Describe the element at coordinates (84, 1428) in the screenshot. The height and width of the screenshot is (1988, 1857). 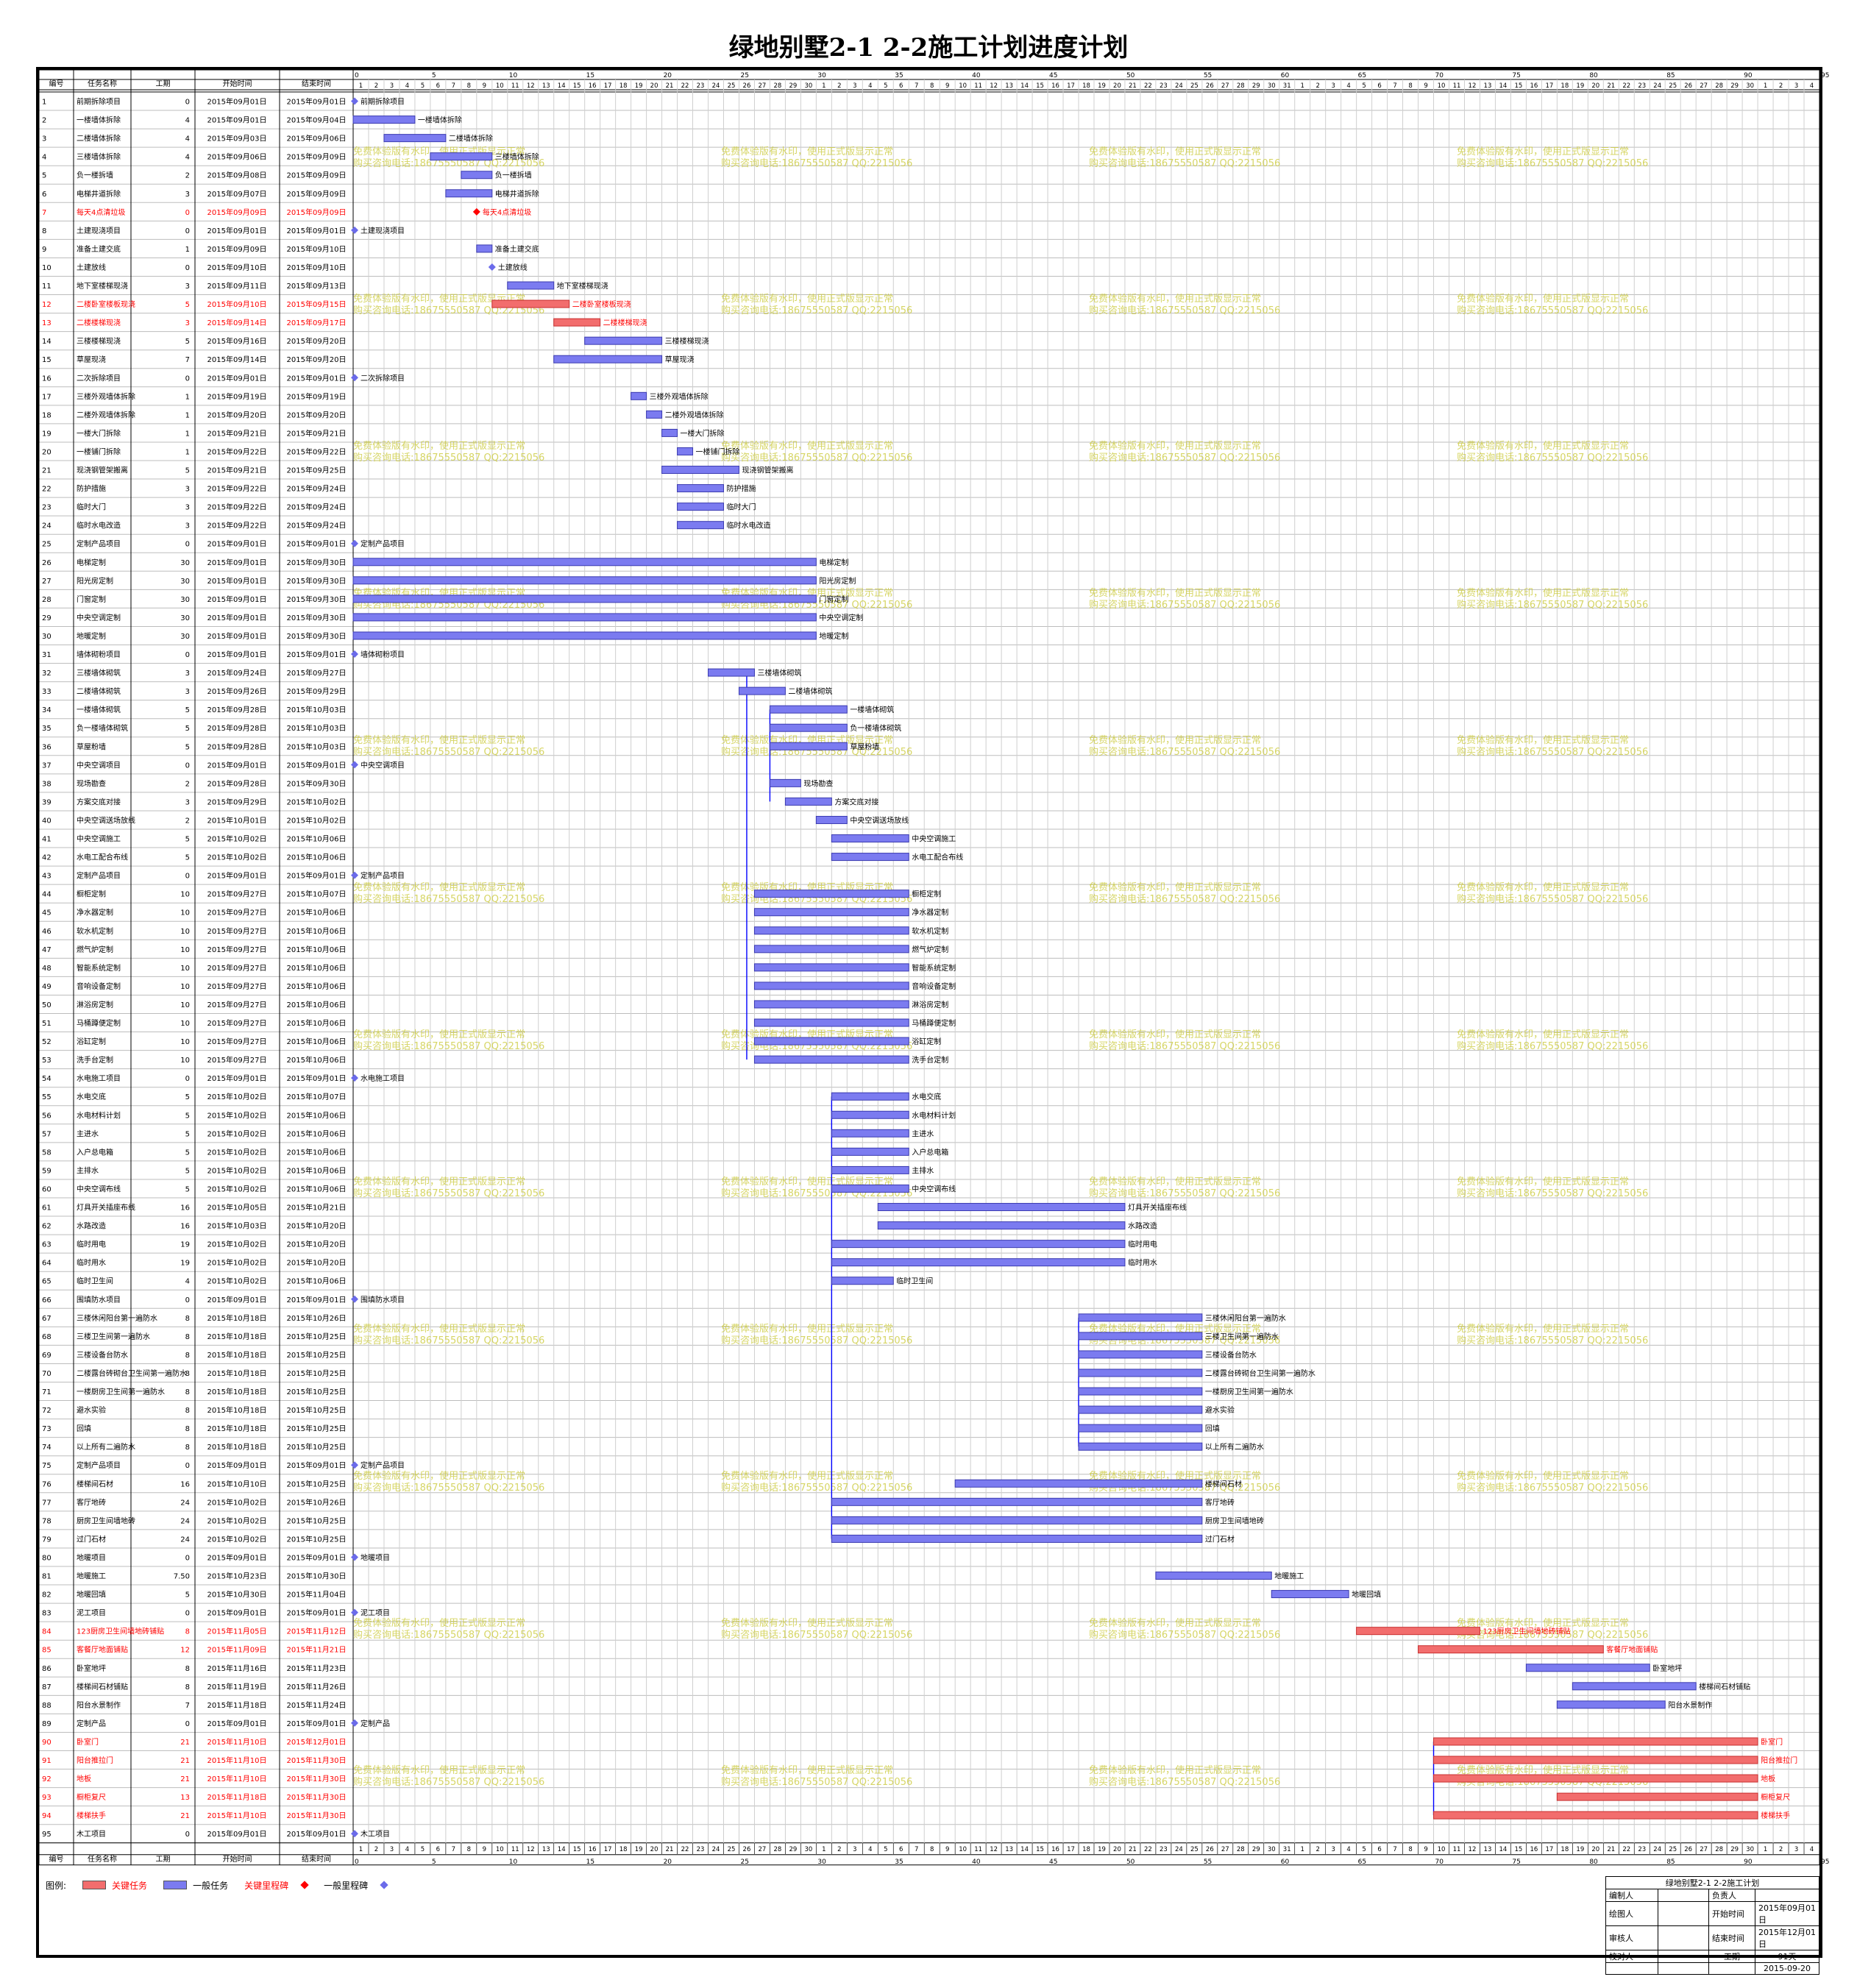
I see `task-name: 回填` at that location.